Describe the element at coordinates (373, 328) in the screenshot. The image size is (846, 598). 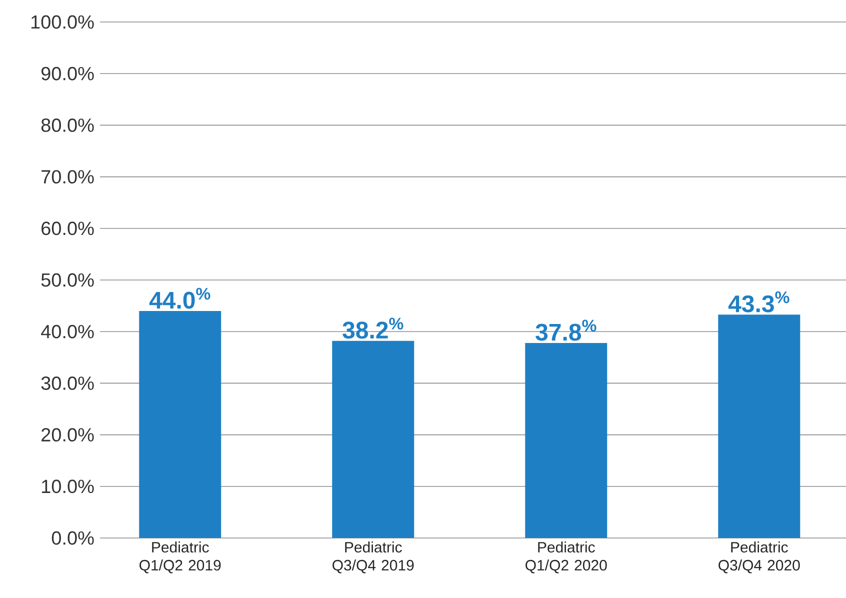
I see `data-label: 38.2$^{%}$` at that location.